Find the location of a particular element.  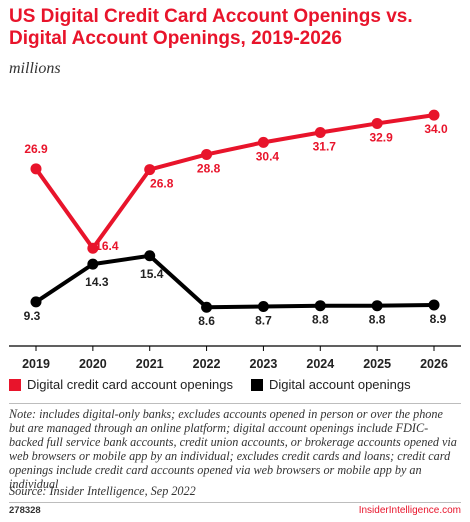

chart-subtitle: millions is located at coordinates (35, 68).